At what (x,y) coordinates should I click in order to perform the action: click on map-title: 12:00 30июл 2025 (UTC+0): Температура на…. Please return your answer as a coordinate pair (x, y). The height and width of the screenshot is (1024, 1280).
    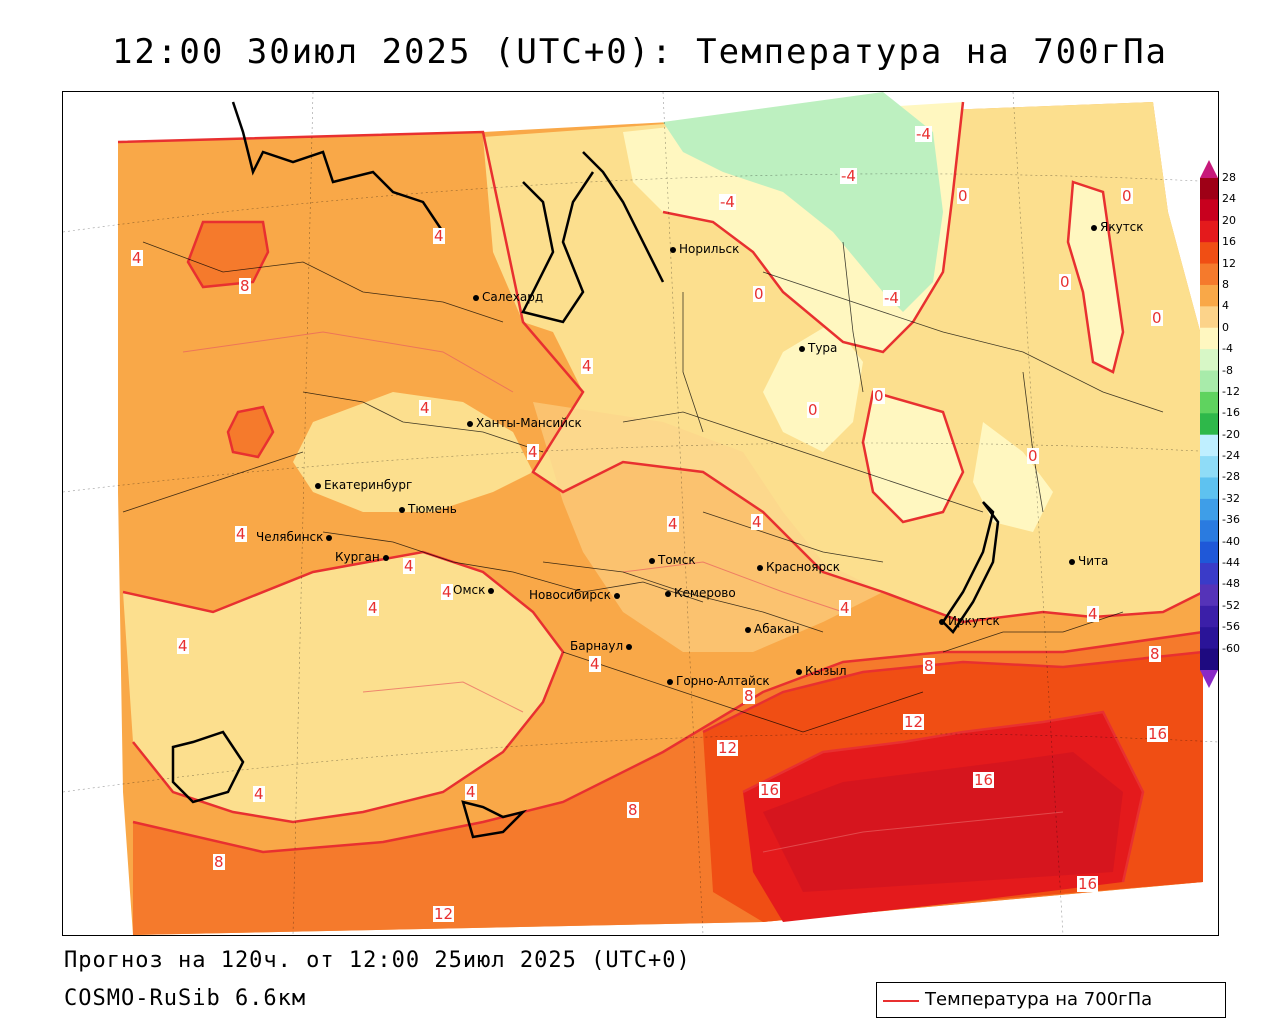
    Looking at the image, I should click on (640, 52).